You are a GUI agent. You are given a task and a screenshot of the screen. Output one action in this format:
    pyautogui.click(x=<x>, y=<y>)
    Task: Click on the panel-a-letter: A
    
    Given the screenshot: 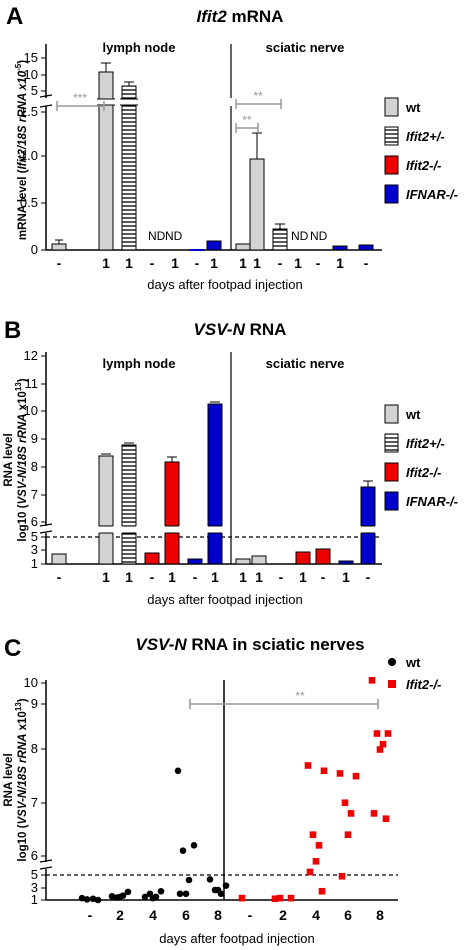 What is the action you would take?
    pyautogui.click(x=14, y=16)
    